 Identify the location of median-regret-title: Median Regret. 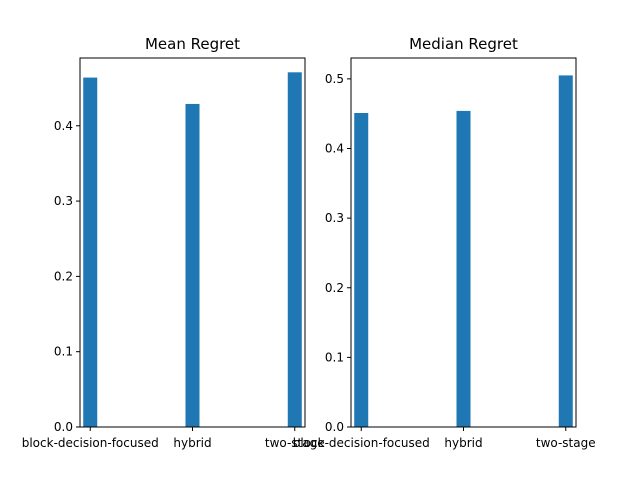
(463, 44).